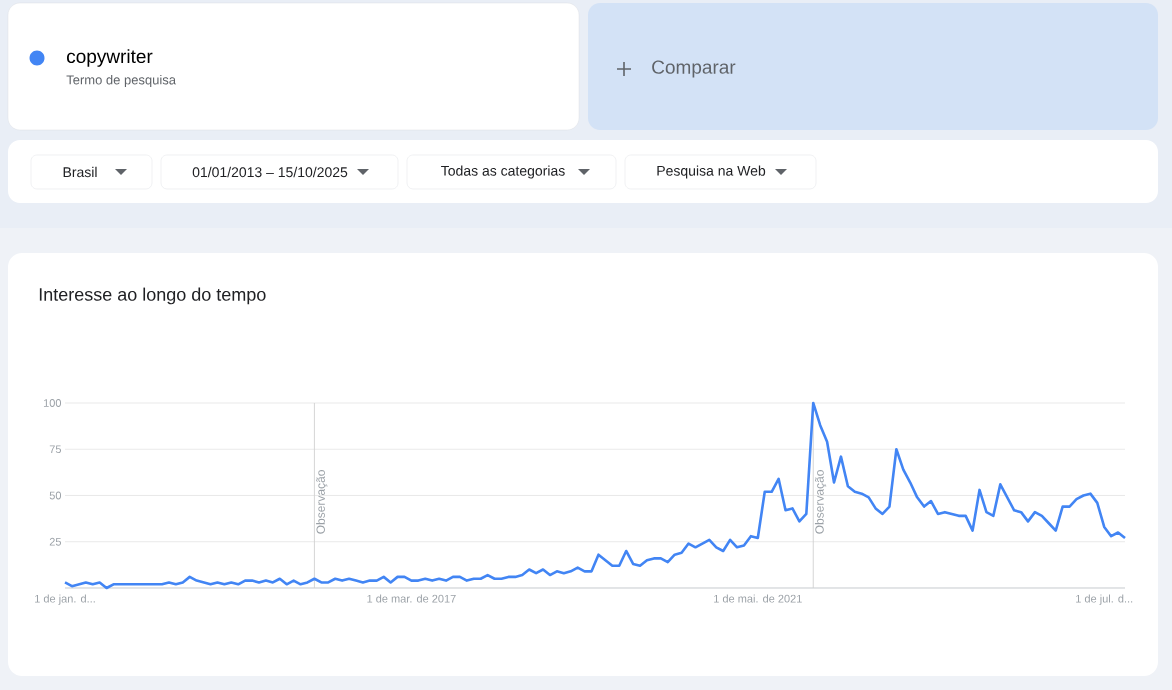  Describe the element at coordinates (80, 172) in the screenshot. I see `text: Brasil` at that location.